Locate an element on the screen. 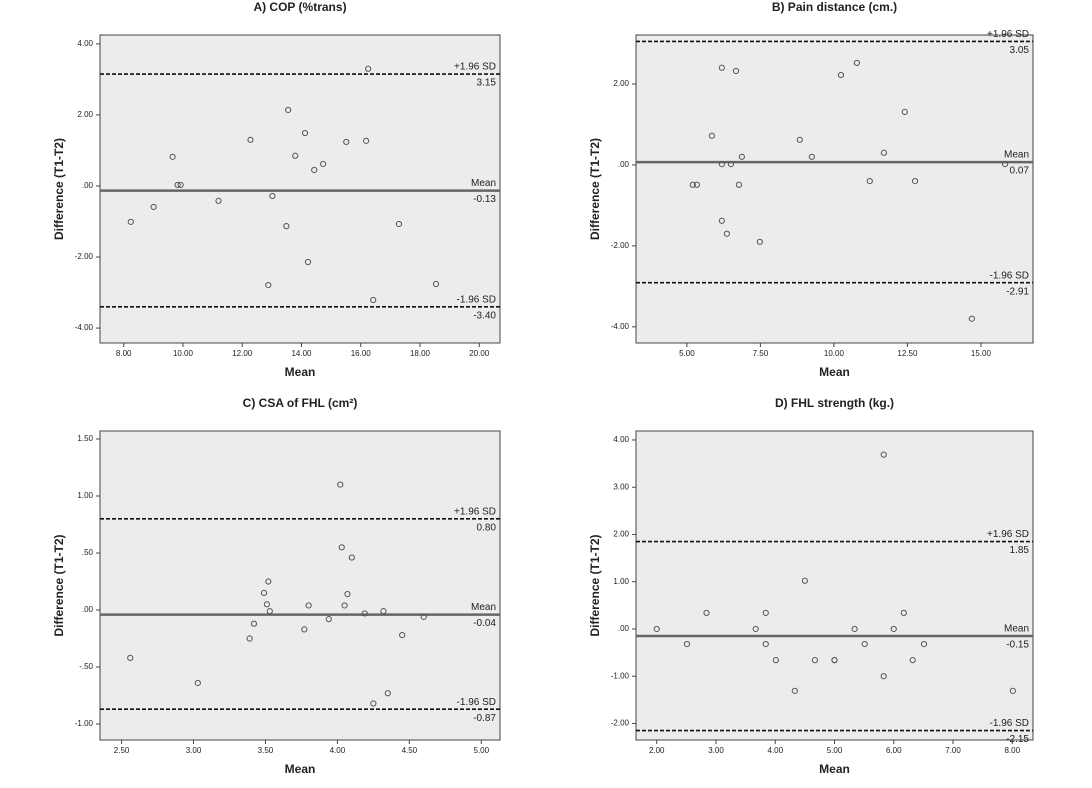 The image size is (1092, 788). x-tick-label: 15.00 is located at coordinates (981, 353).